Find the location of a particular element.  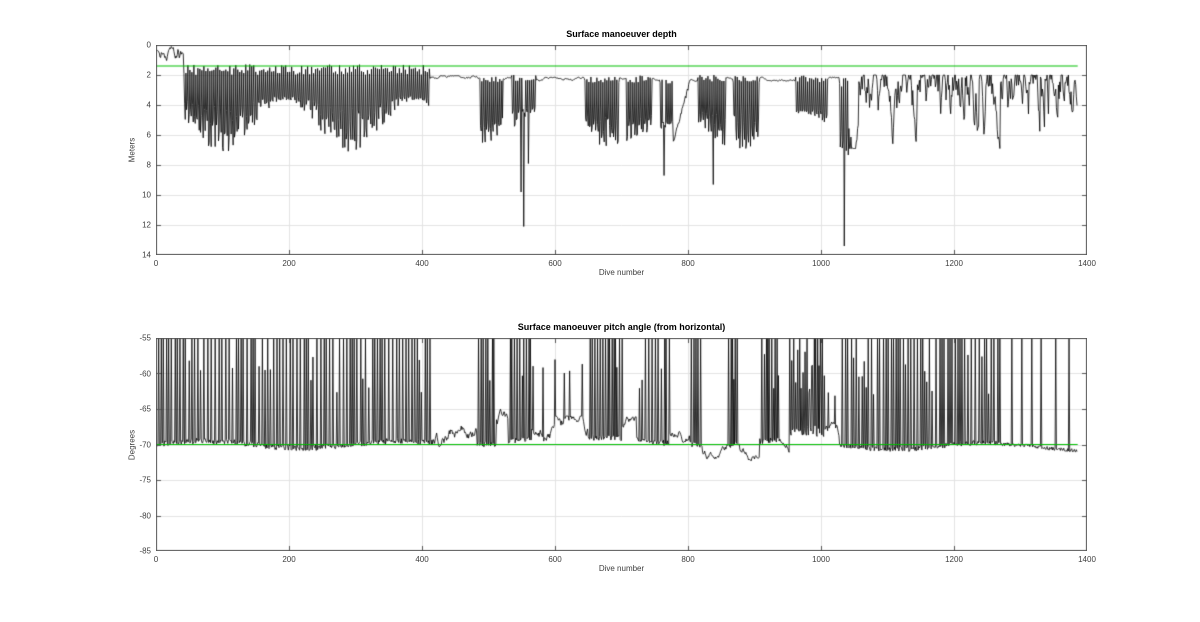

pitch-x-axis-label: Dive number is located at coordinates (621, 568).